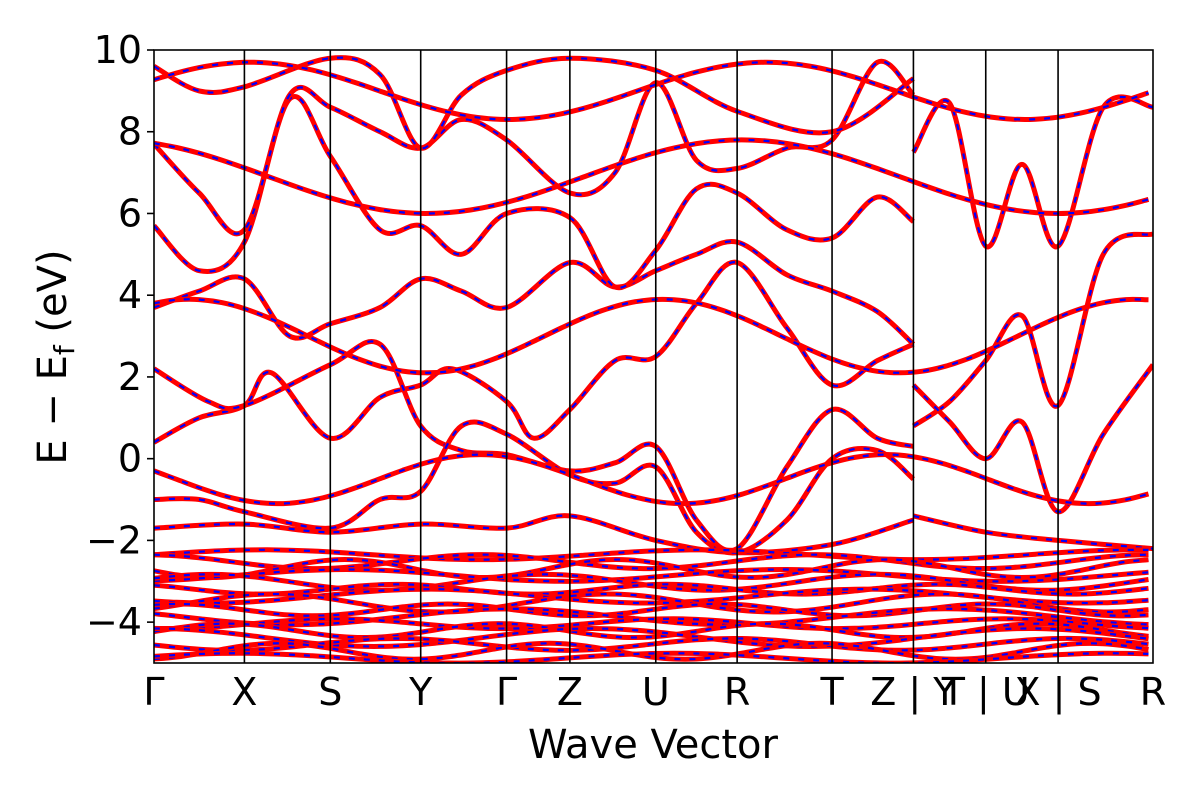  I want to click on x-tick-label: Z, so click(570, 692).